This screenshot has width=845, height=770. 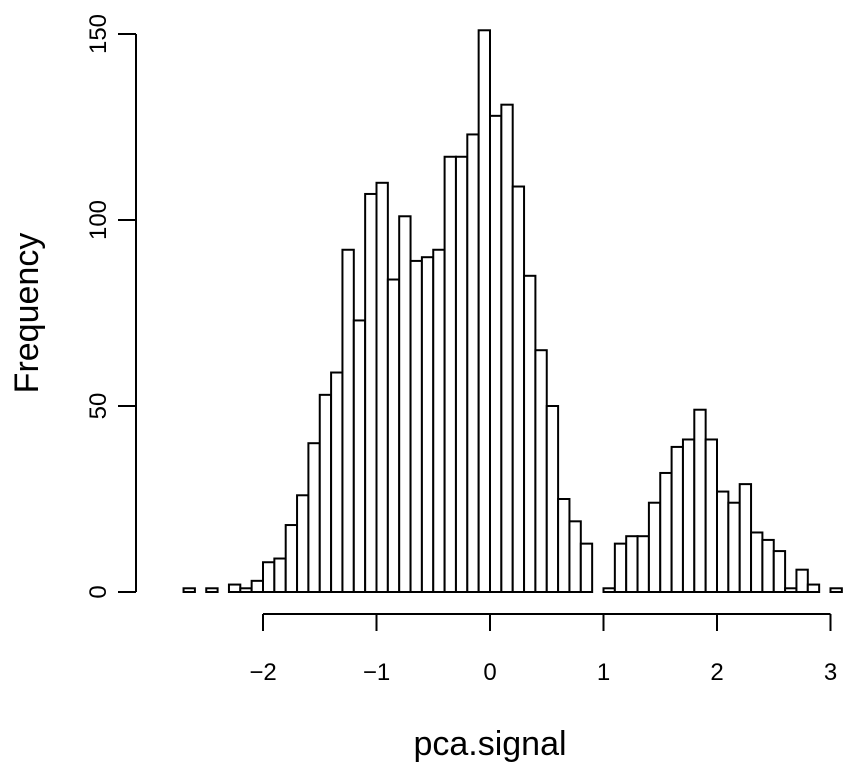 I want to click on x-tick-label: 3, so click(x=830, y=672).